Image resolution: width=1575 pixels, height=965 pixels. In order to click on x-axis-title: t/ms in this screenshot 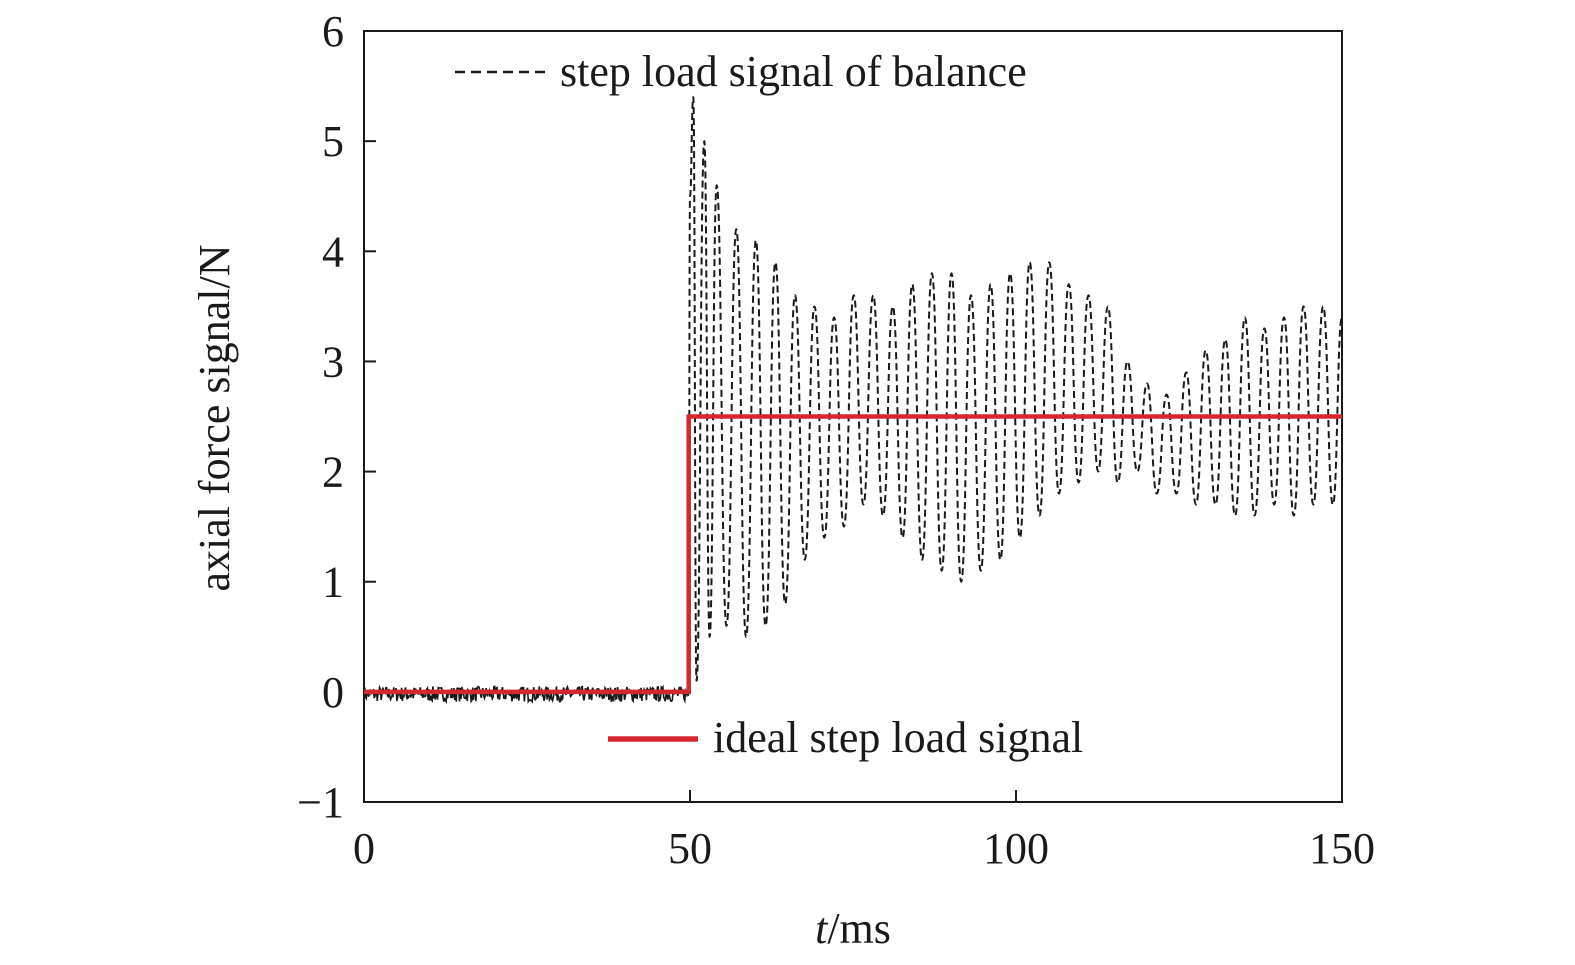, I will do `click(853, 928)`.